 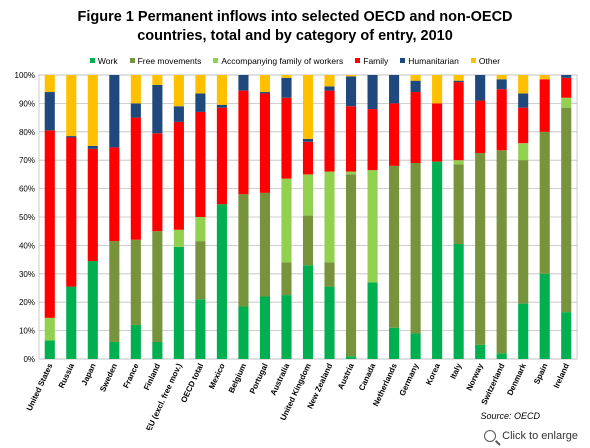 I want to click on x-tick-label: Denmark, so click(x=516, y=379).